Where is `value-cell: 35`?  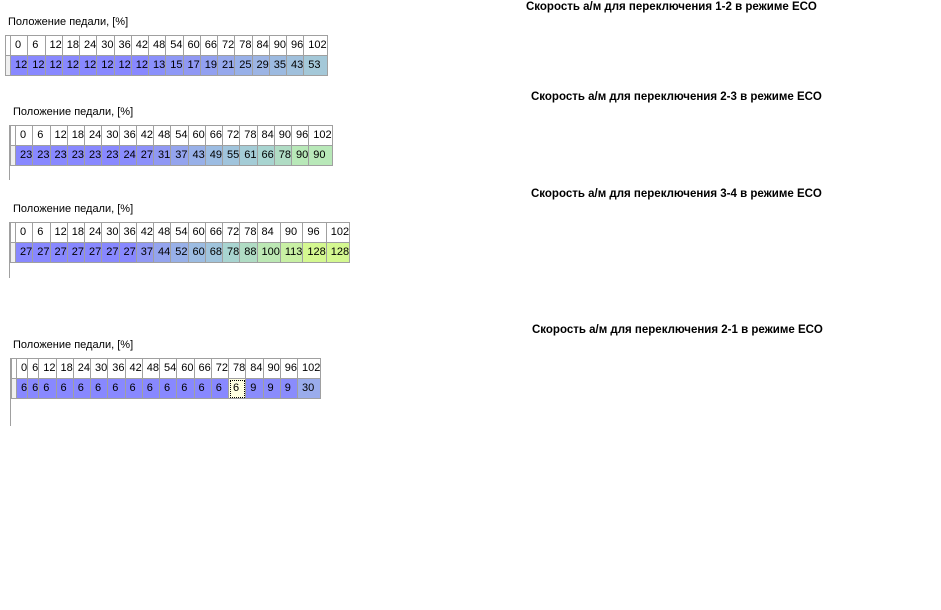 value-cell: 35 is located at coordinates (278, 65).